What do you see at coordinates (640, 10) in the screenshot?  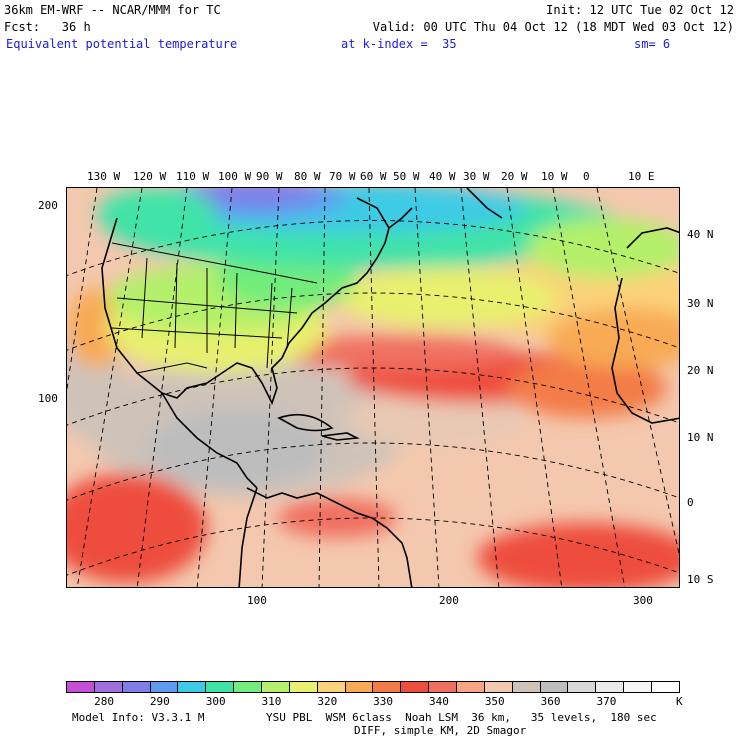 I see `init-time: Init: 12 UTC Tue 02 Oct 12` at bounding box center [640, 10].